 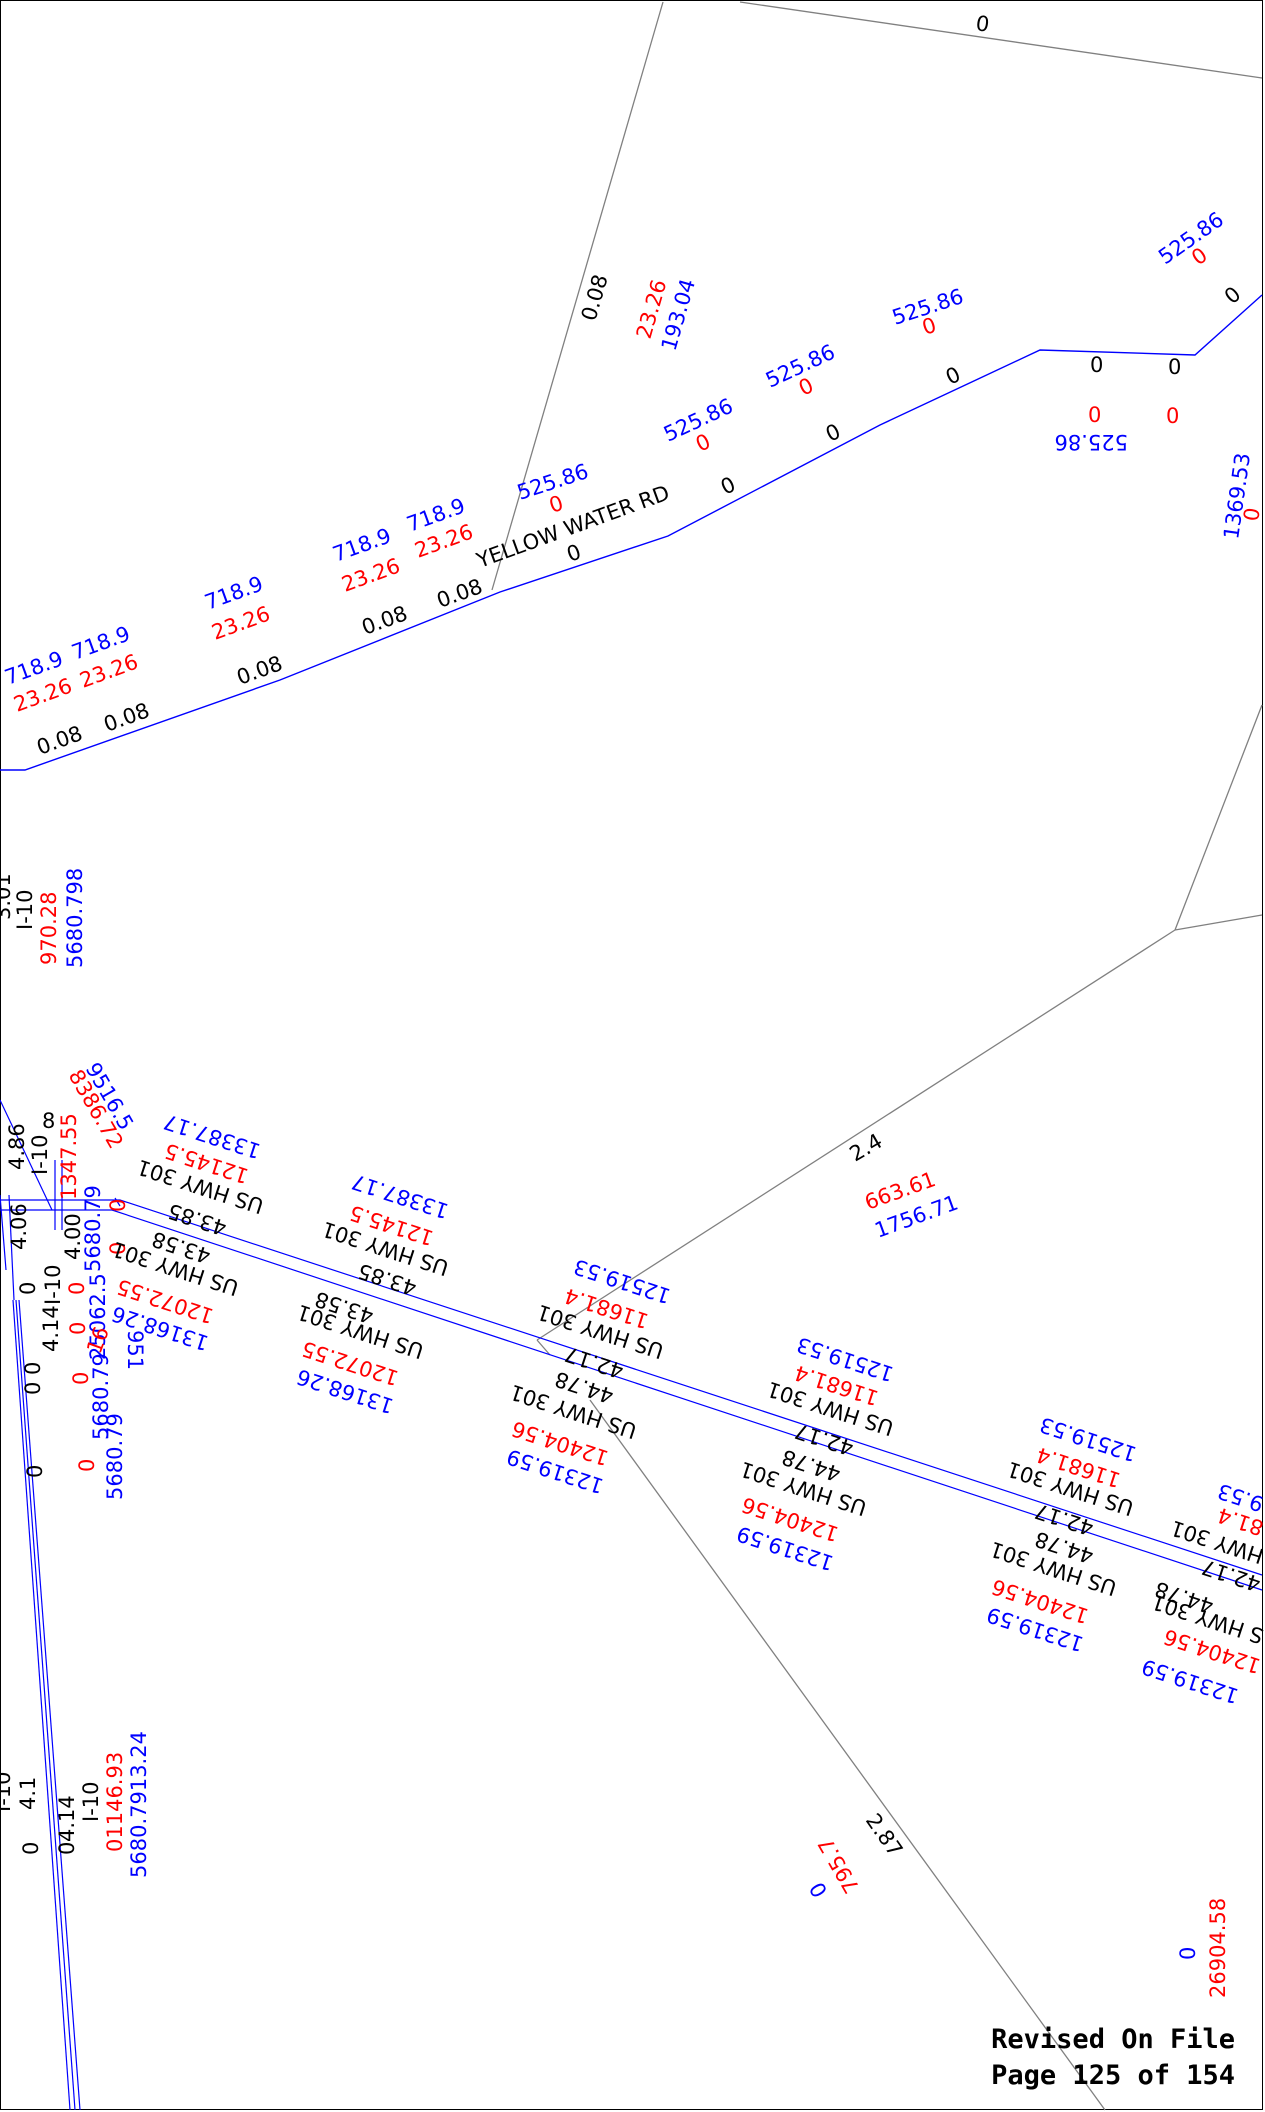 I want to click on value-label: 01146.93, so click(x=115, y=1802).